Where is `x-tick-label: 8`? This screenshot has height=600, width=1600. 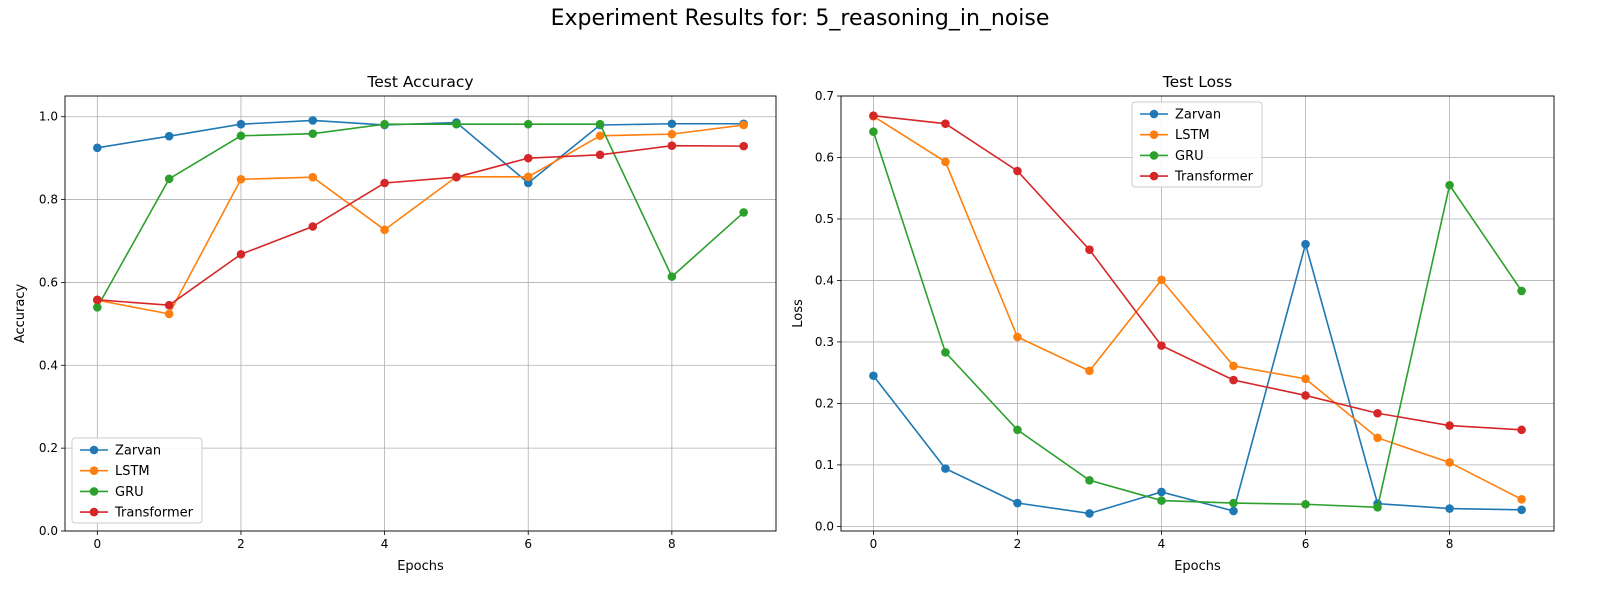
x-tick-label: 8 is located at coordinates (1450, 544).